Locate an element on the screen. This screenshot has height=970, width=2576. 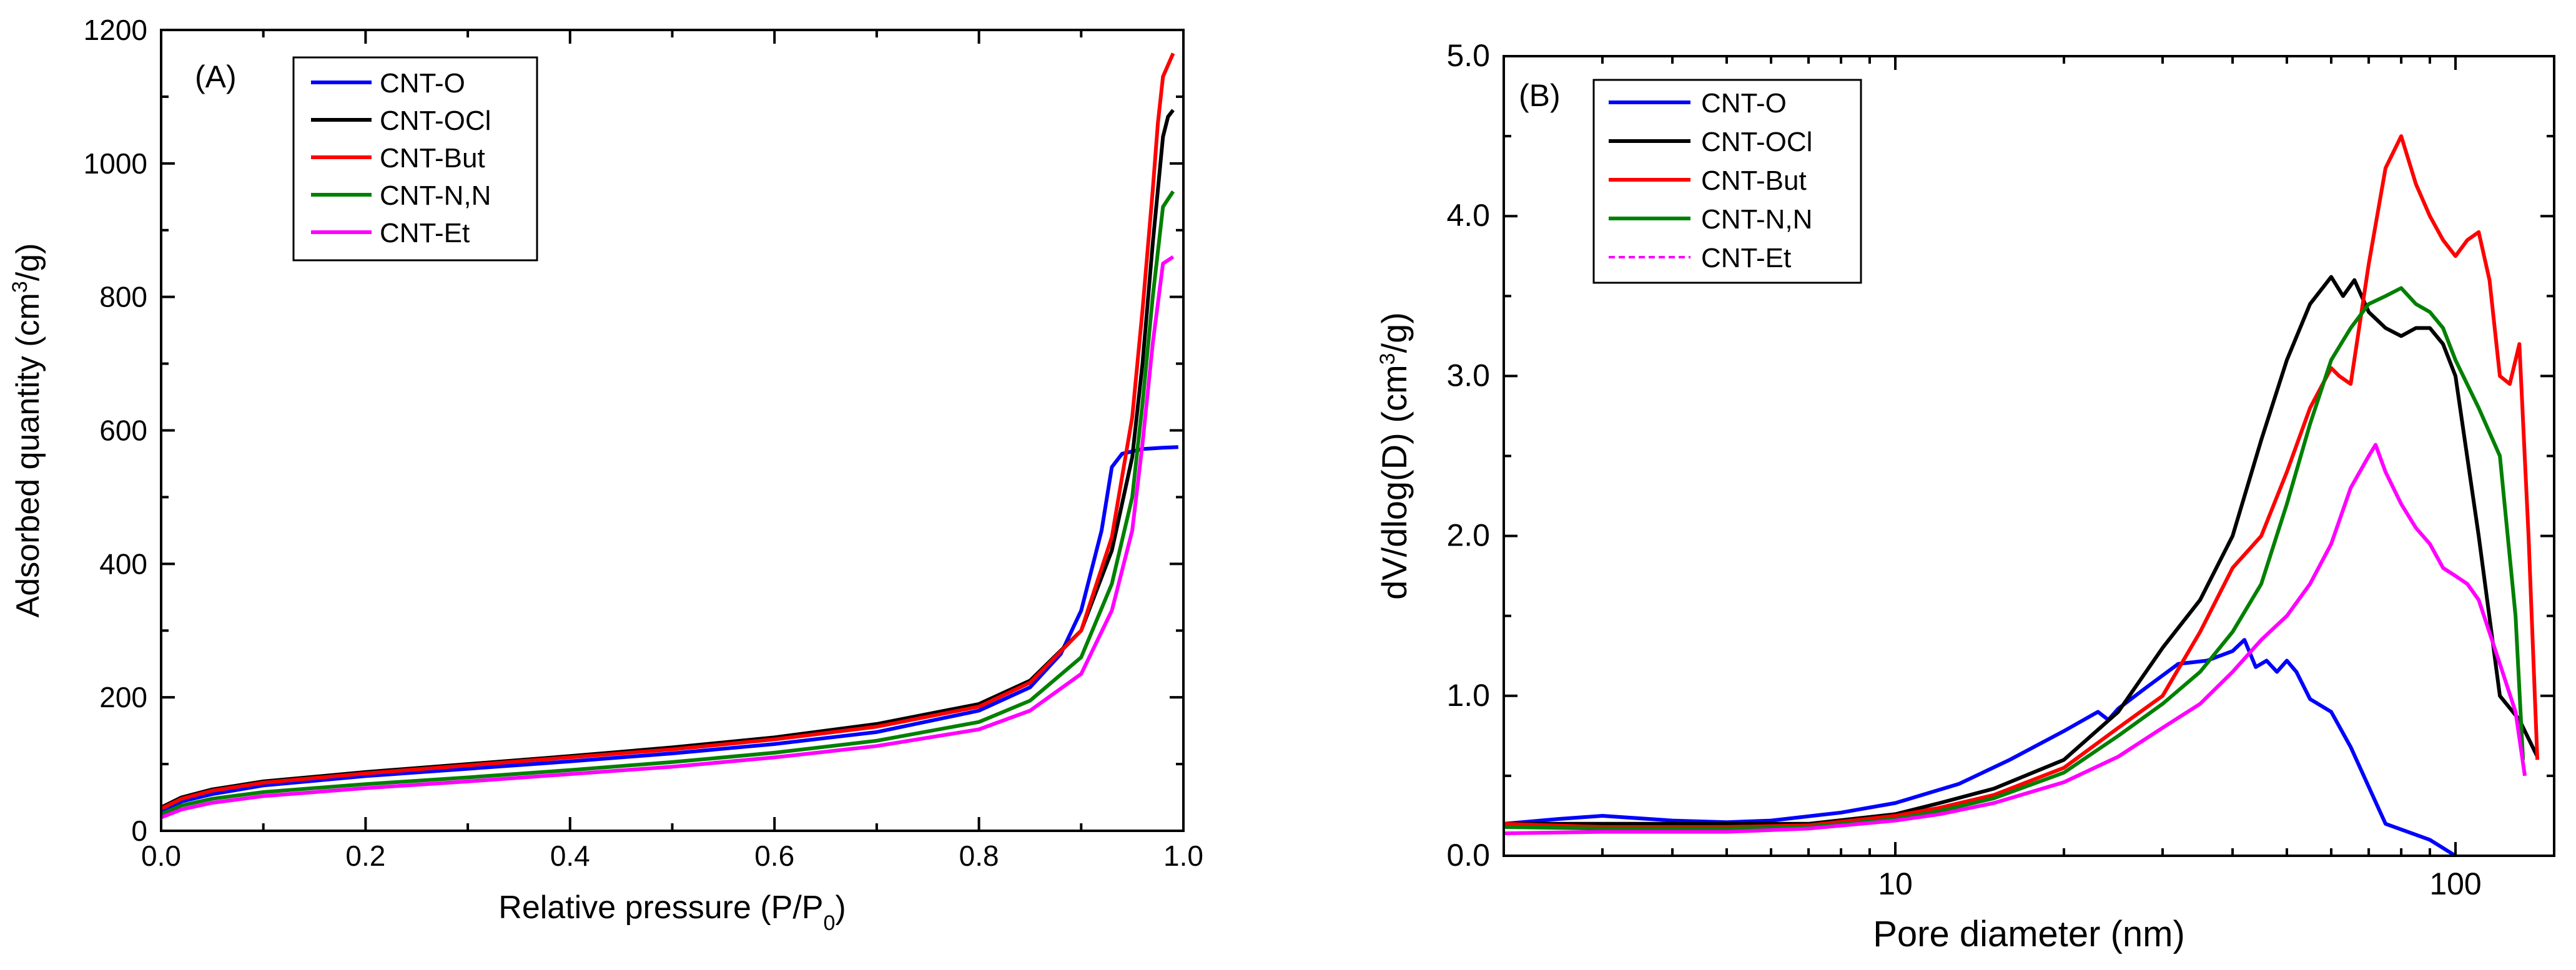
b-series-cnt-o is located at coordinates (1980, 748).